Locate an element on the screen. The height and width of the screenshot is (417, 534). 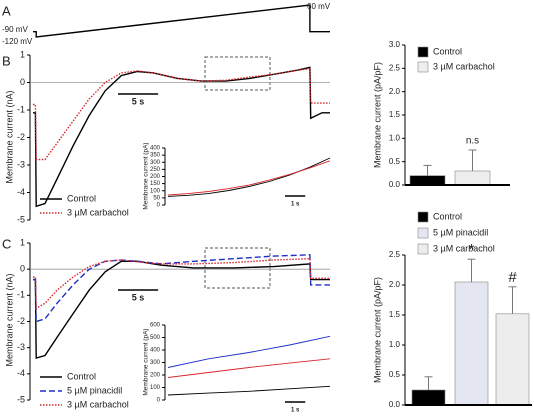
annotation: 60 mV is located at coordinates (319, 6).